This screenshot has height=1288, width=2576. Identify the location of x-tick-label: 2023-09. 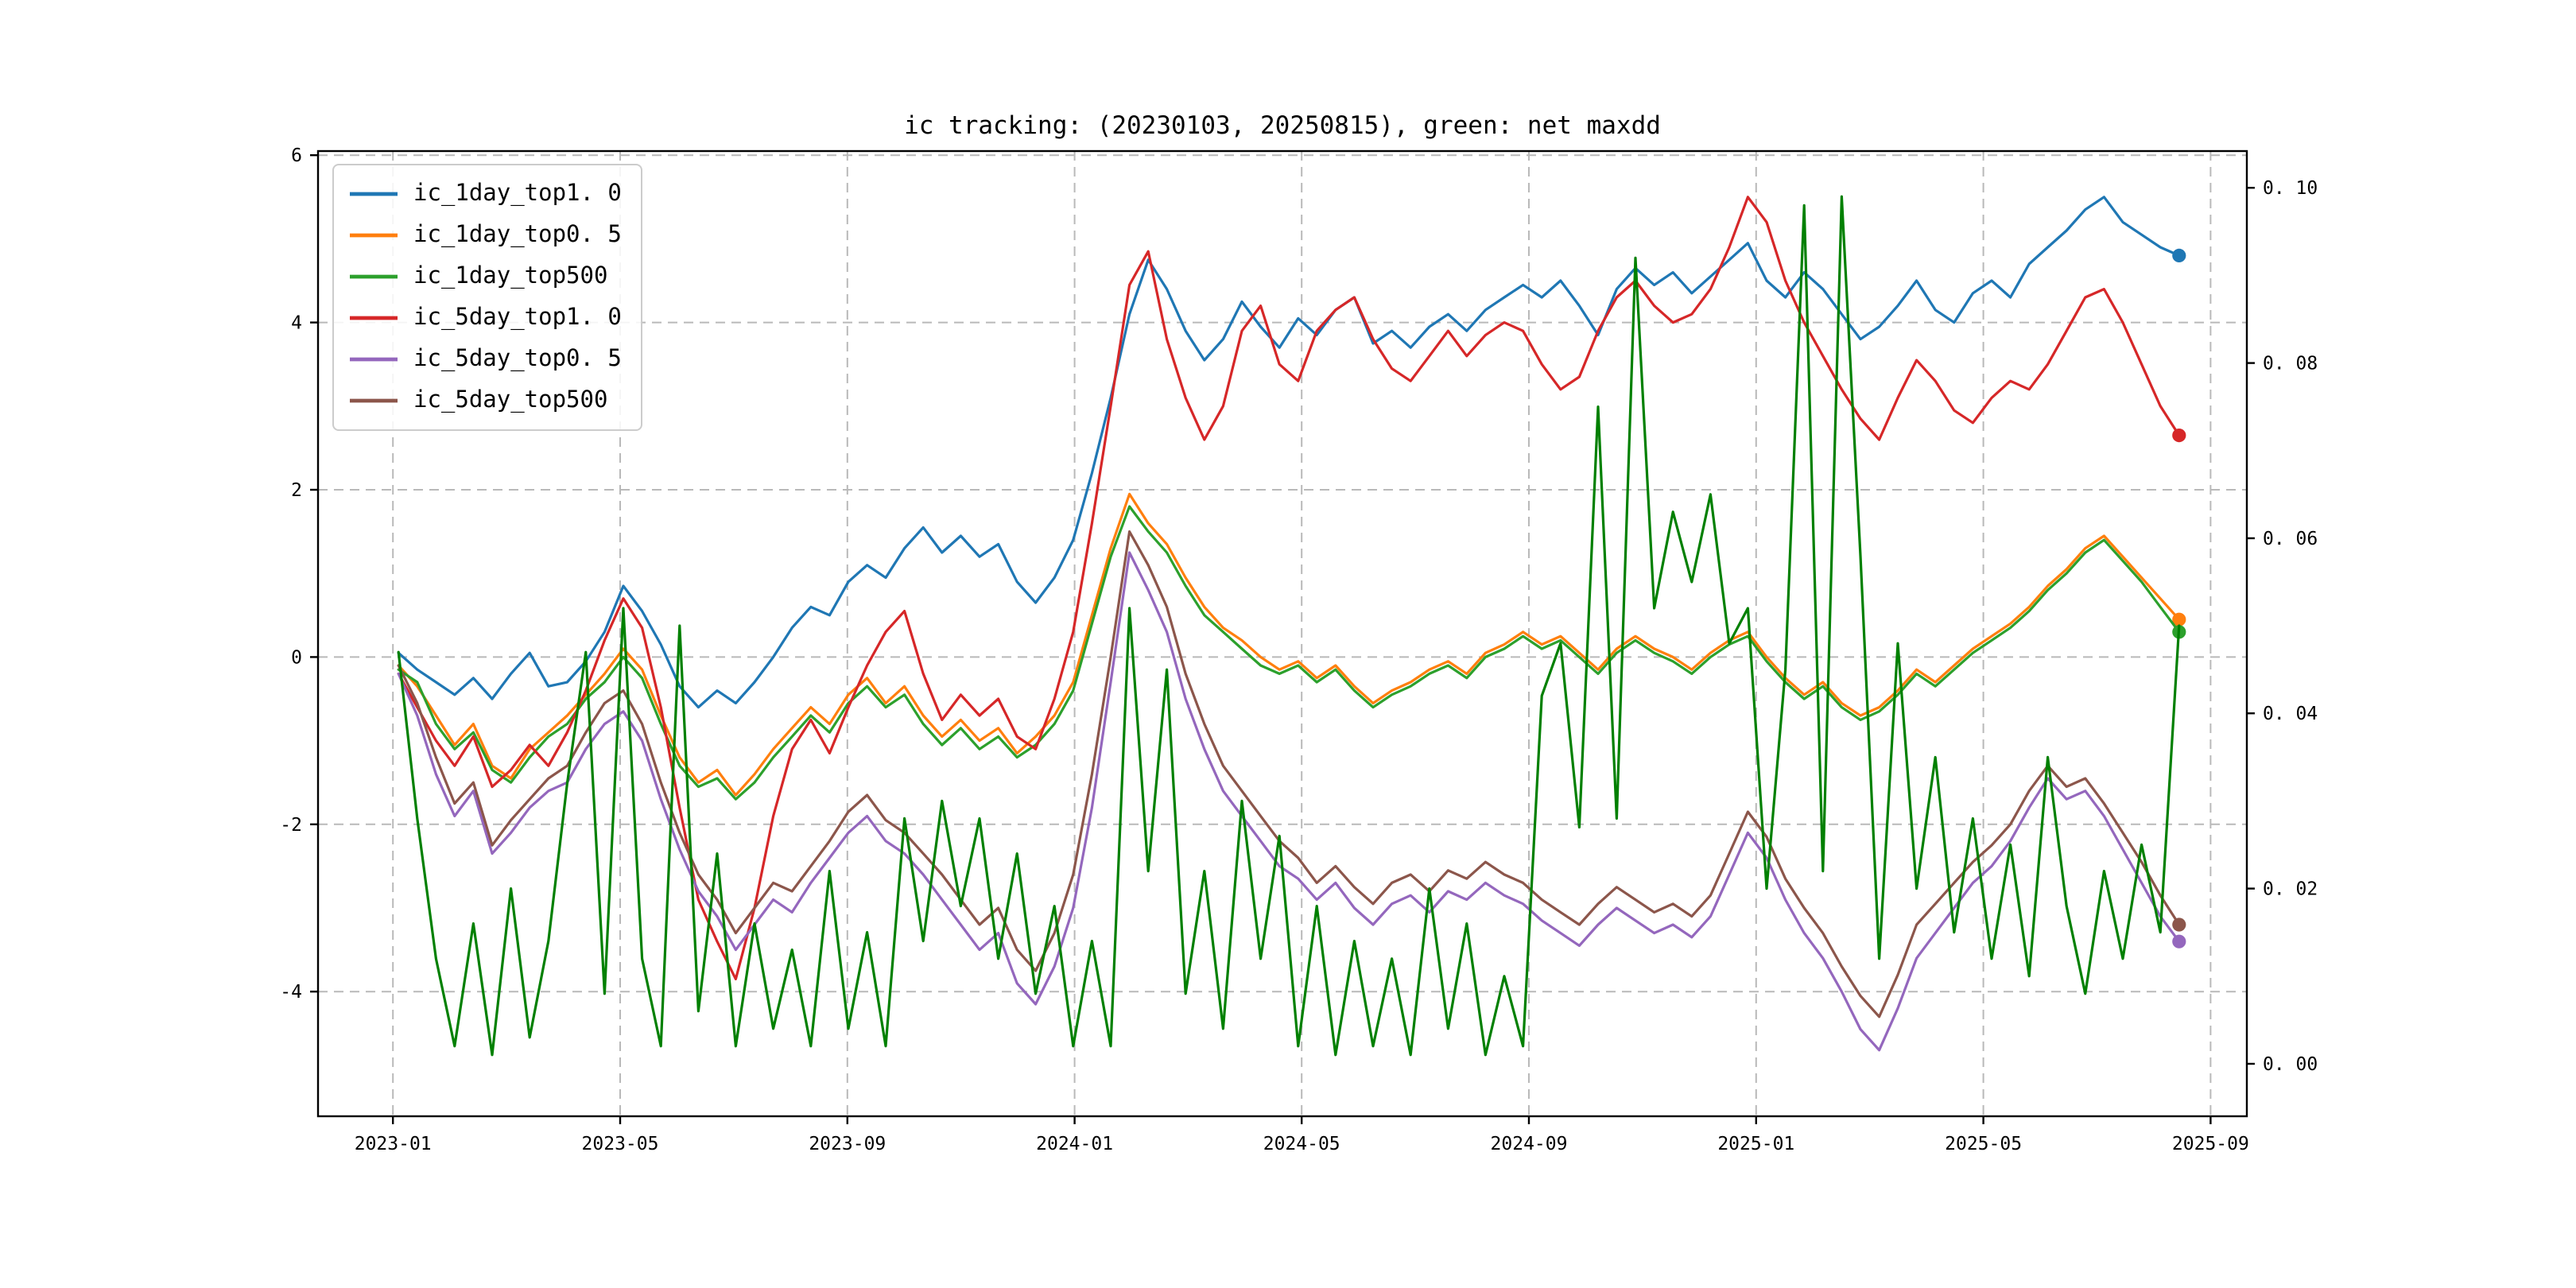
(847, 1144).